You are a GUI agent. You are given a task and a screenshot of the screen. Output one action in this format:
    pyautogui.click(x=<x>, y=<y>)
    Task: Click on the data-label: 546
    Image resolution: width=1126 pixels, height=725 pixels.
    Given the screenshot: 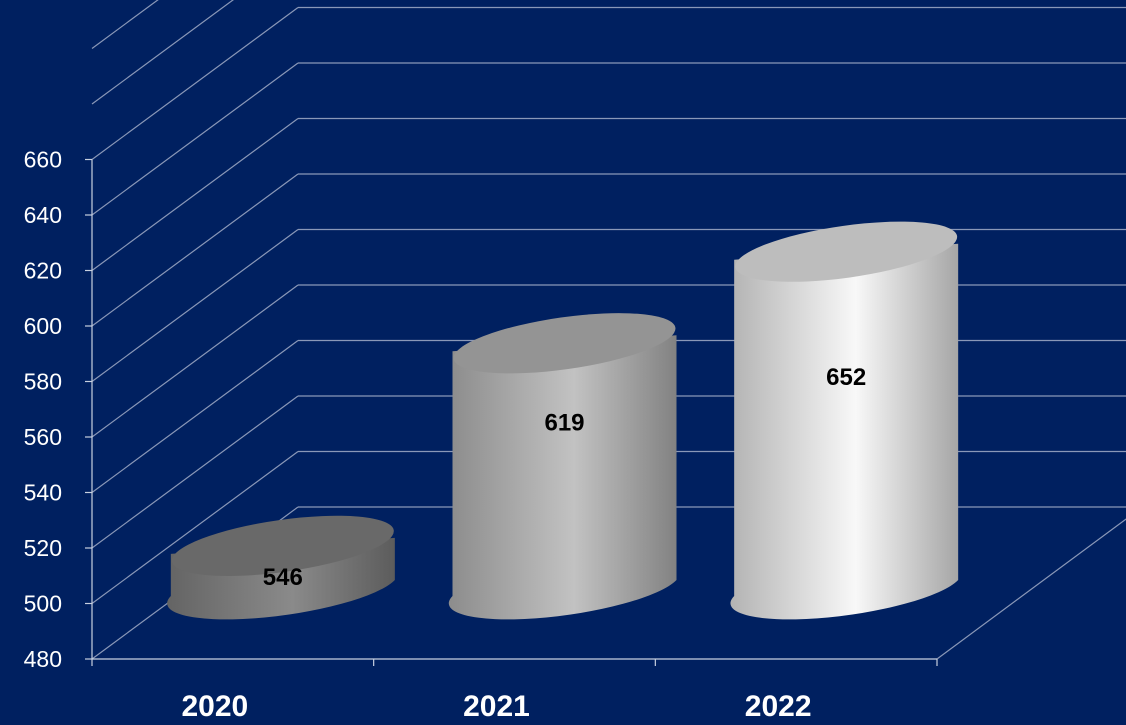 What is the action you would take?
    pyautogui.click(x=283, y=577)
    